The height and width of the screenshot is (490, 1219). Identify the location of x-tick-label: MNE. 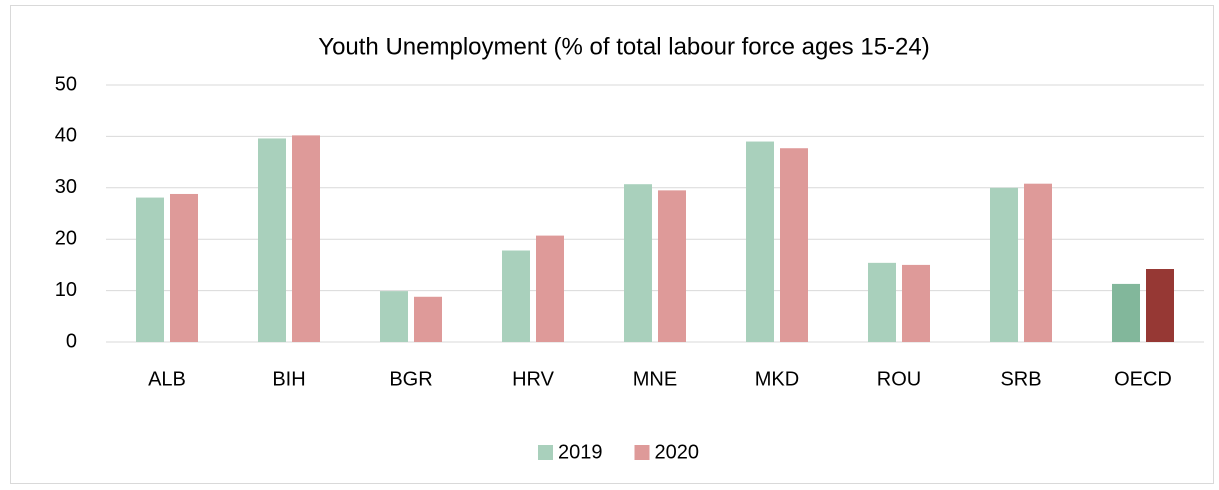
(655, 379).